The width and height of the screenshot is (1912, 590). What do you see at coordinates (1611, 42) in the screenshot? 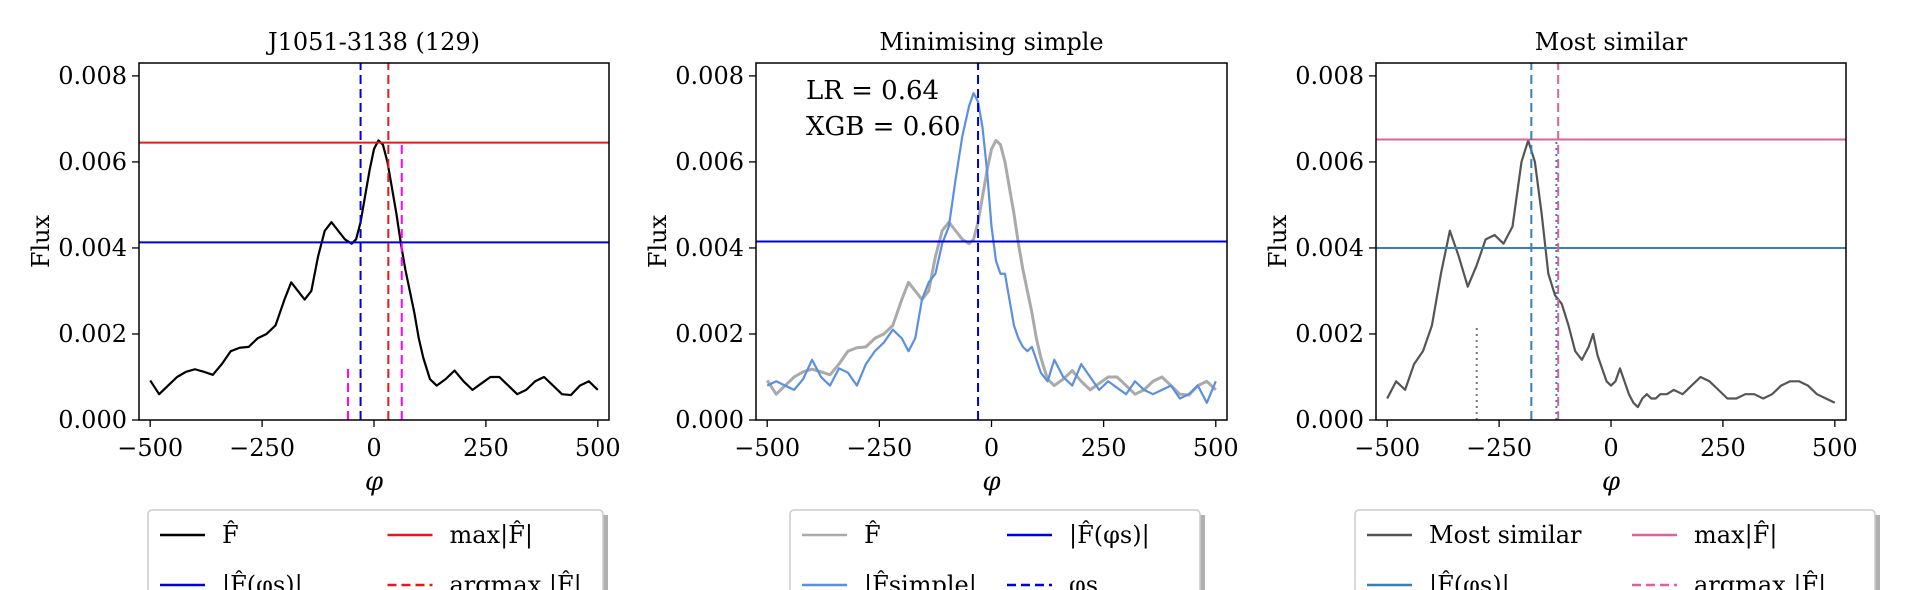
I see `chart-title: Most similar` at bounding box center [1611, 42].